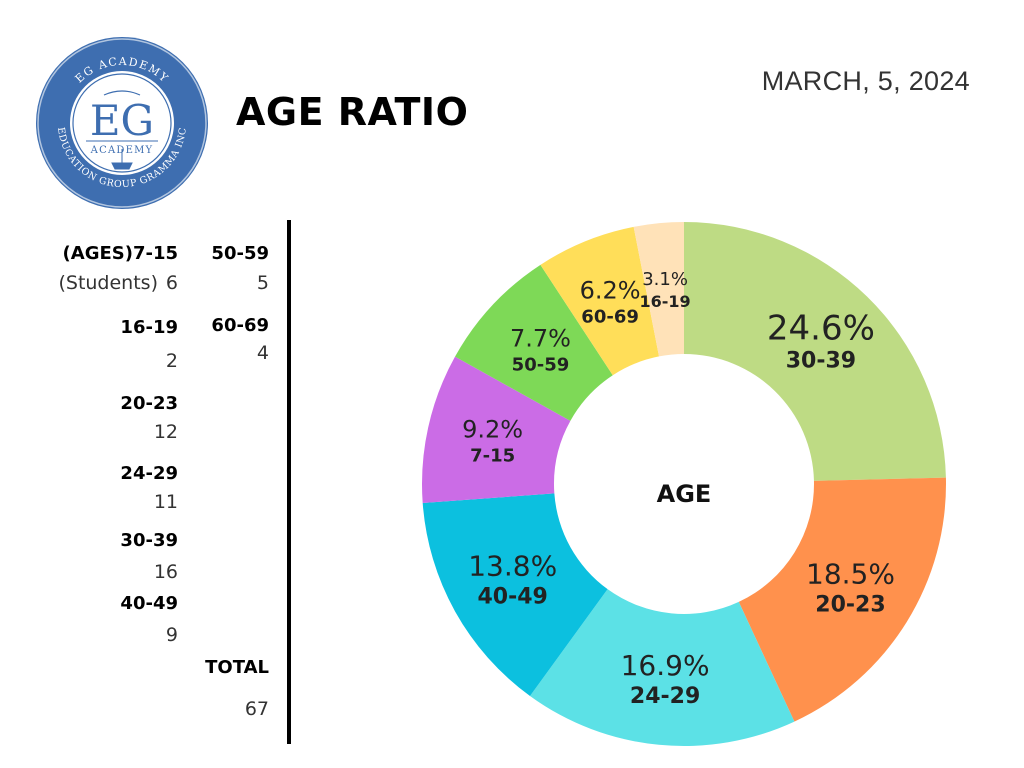 The image size is (1024, 768). I want to click on logo-subtitle: ACADEMY, so click(122, 150).